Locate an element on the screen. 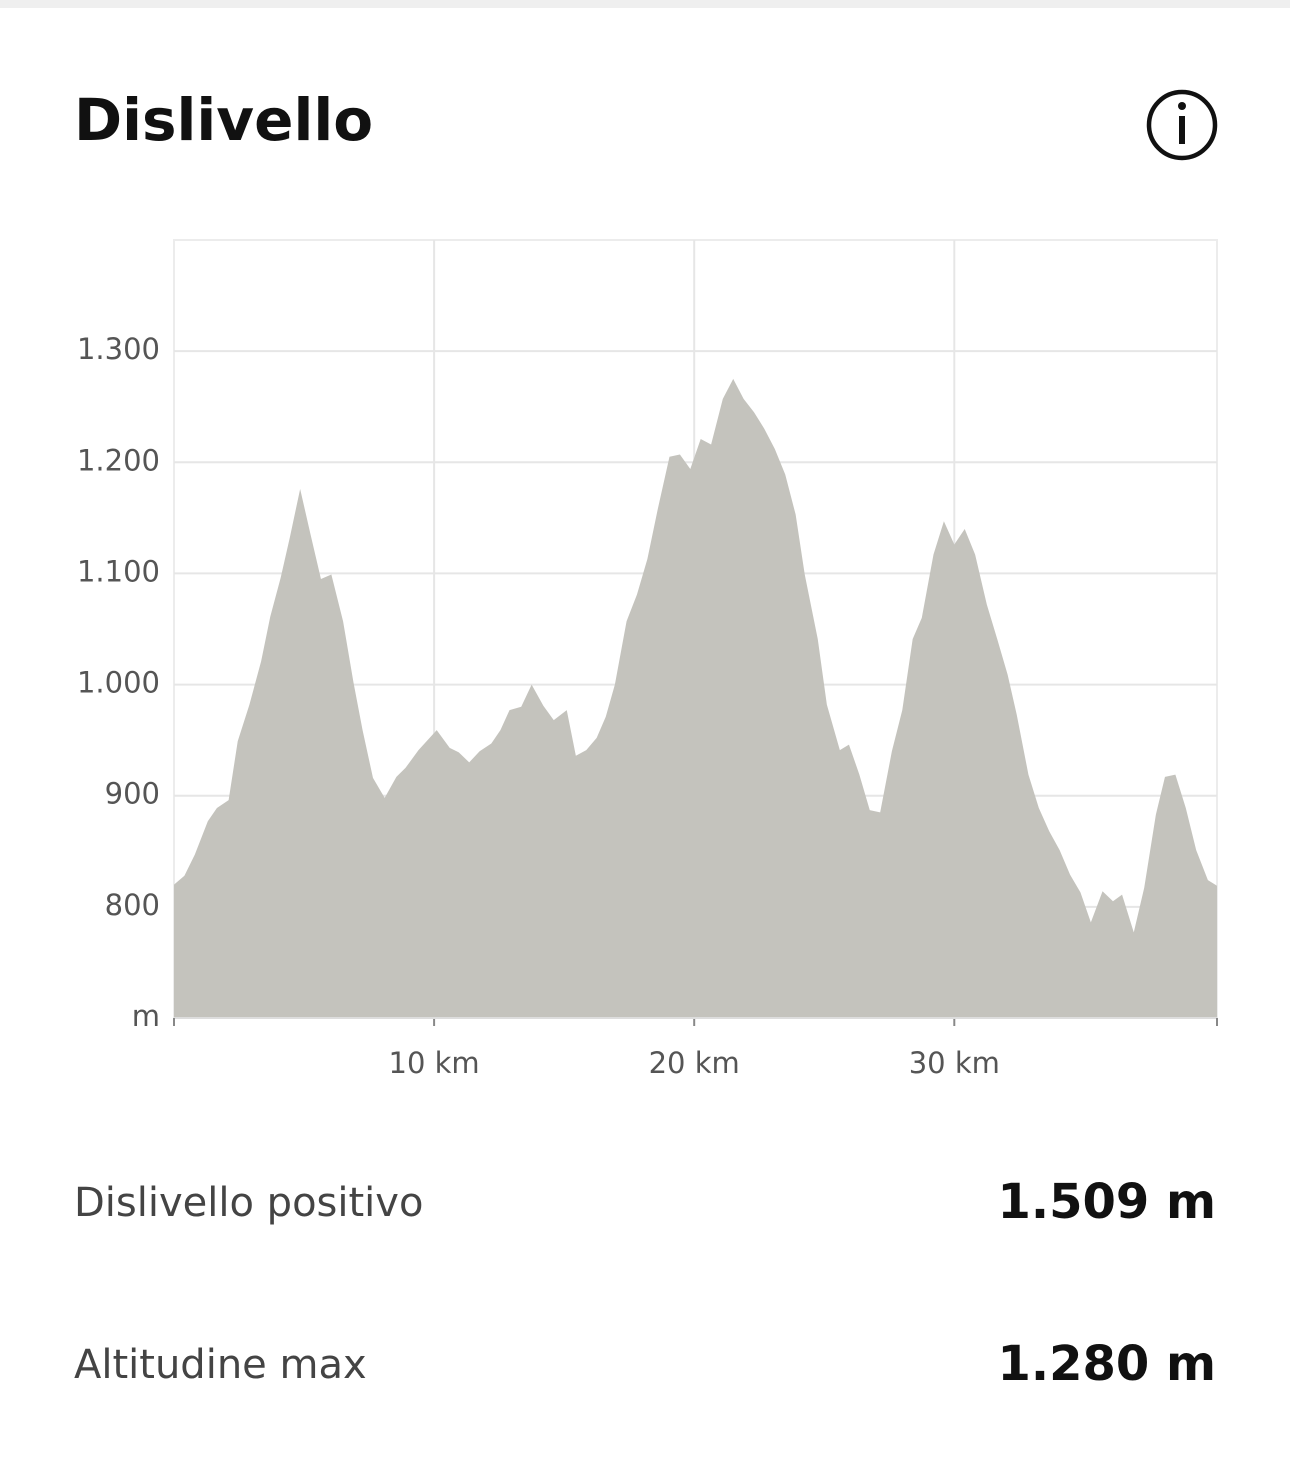 The image size is (1290, 1481). top-strip is located at coordinates (645, 4).